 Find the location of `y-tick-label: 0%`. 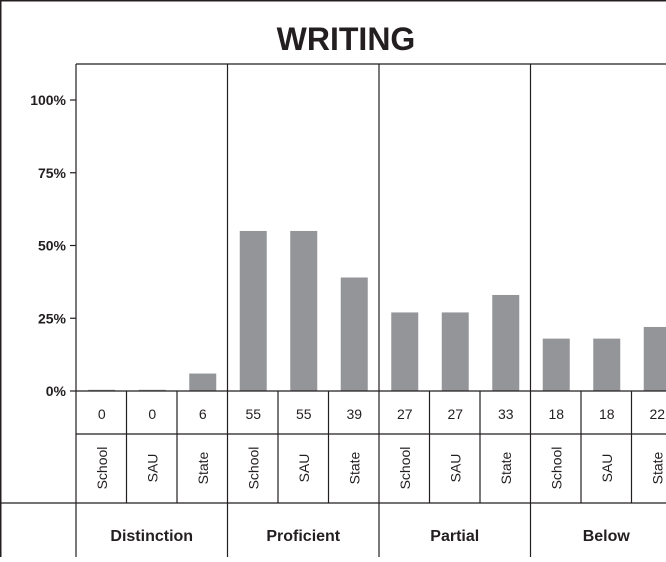

y-tick-label: 0% is located at coordinates (56, 391).